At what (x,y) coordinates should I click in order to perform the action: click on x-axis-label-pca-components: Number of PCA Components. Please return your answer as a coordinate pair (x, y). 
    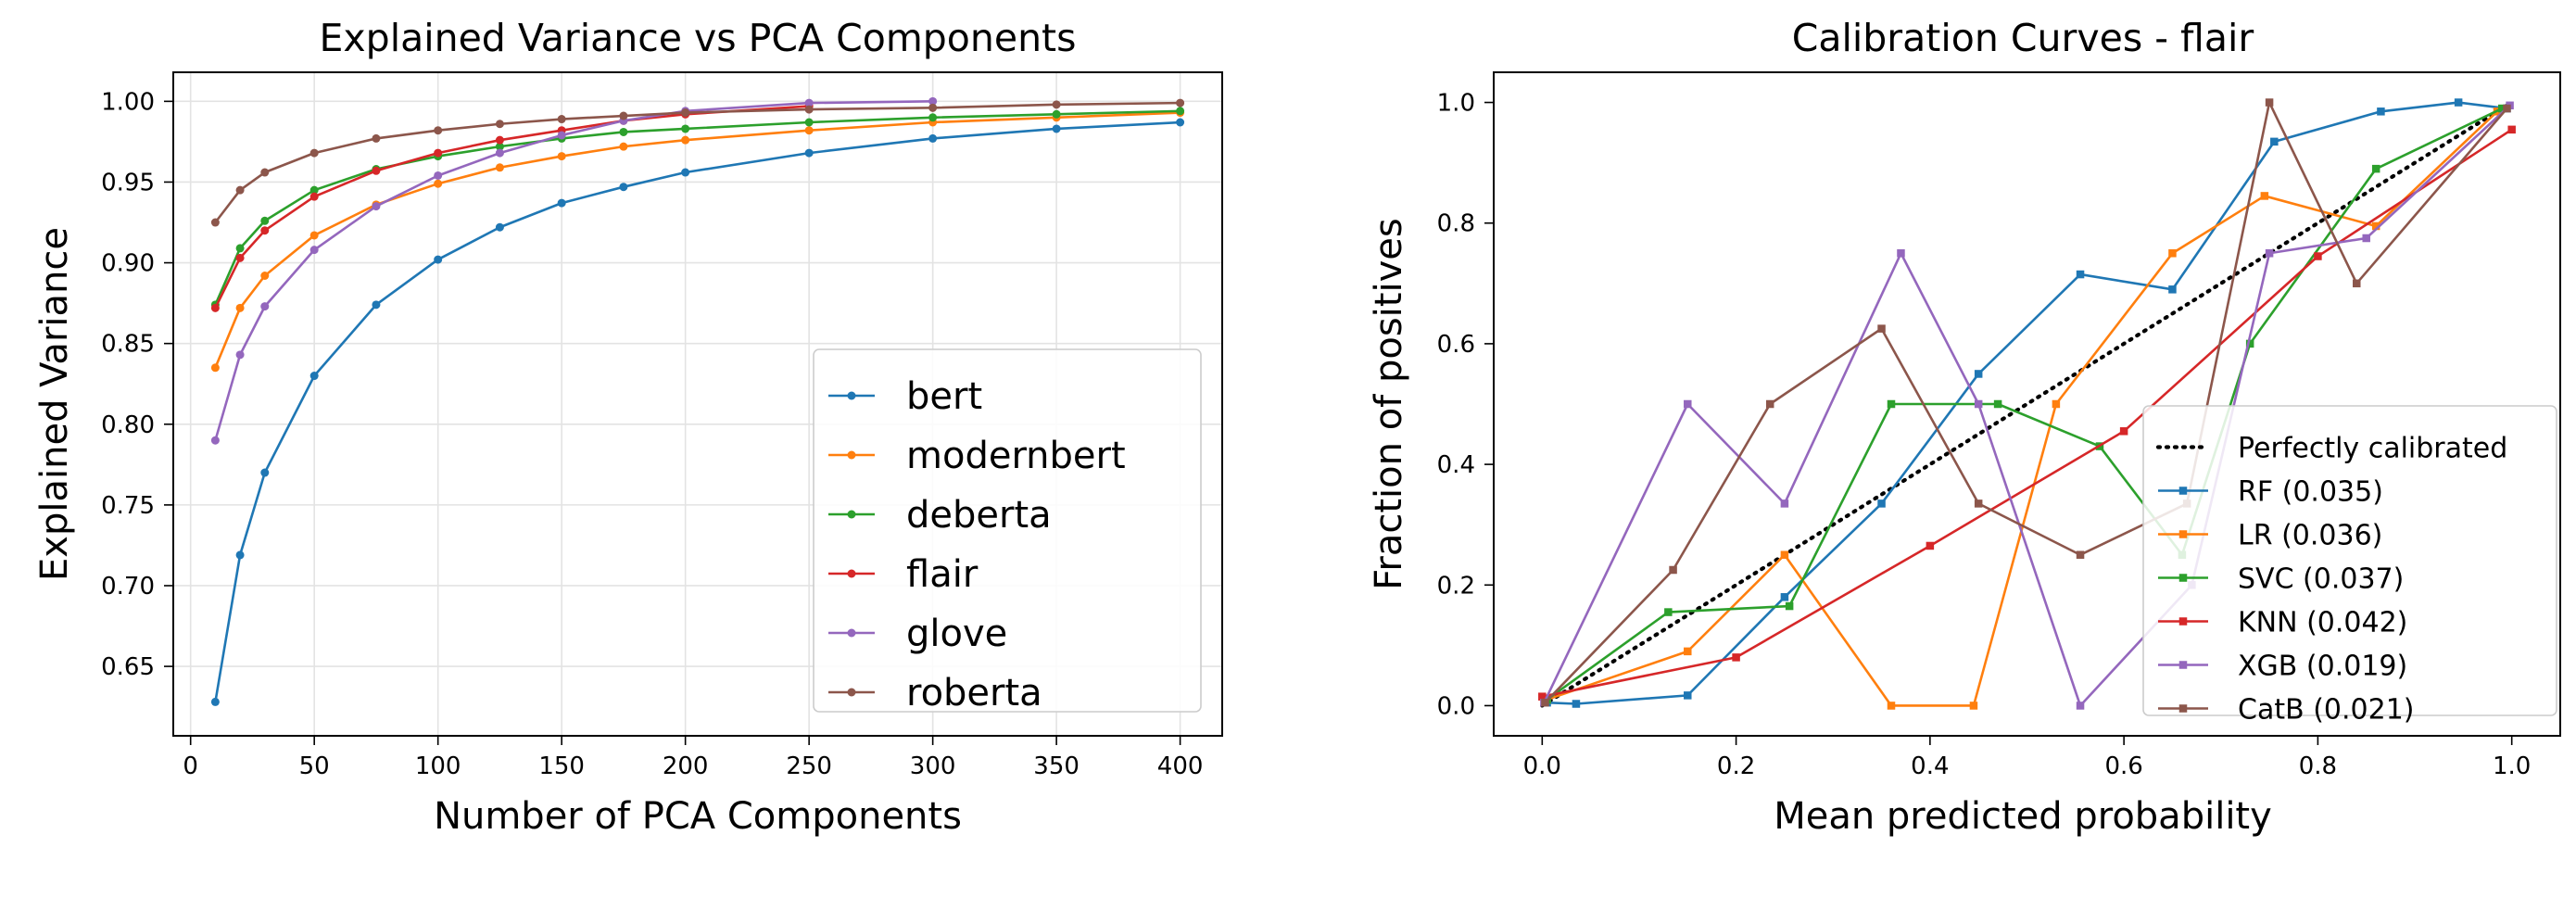
    Looking at the image, I should click on (698, 816).